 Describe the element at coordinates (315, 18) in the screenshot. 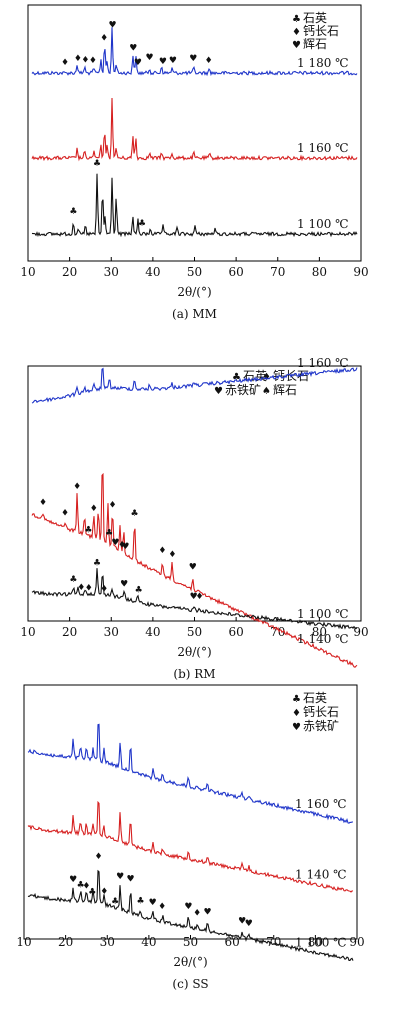

I see `legend-label: 石英` at that location.